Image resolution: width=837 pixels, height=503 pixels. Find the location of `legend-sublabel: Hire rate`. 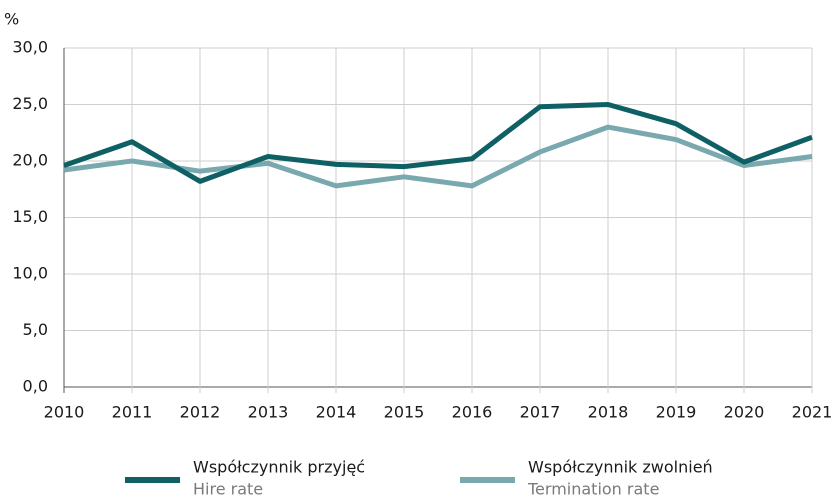

legend-sublabel: Hire rate is located at coordinates (228, 489).